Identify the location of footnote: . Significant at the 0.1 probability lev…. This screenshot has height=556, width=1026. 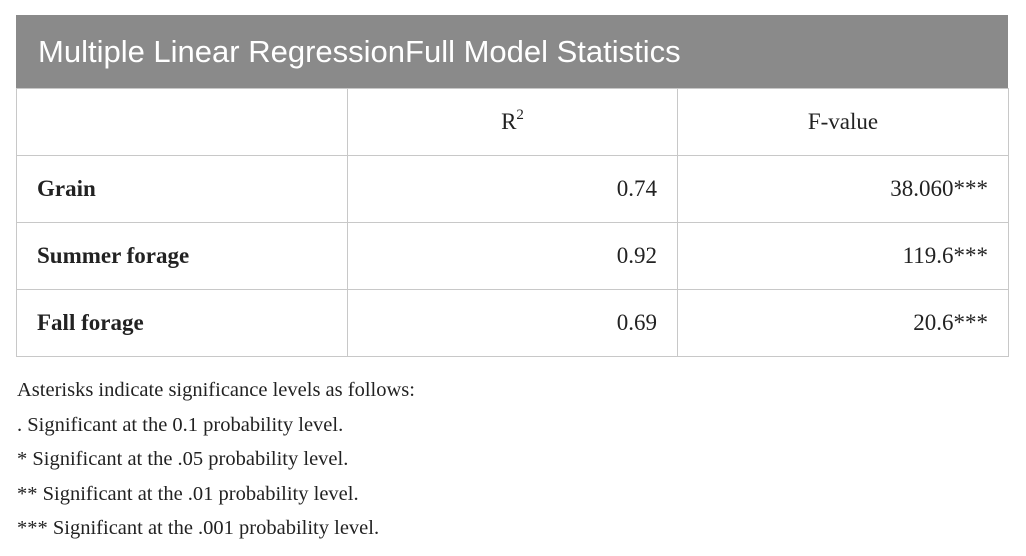
(180, 424).